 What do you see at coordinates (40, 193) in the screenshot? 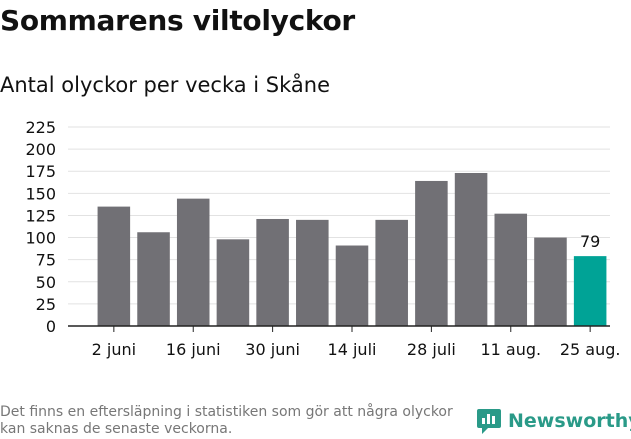
I see `y-tick-label: 150` at bounding box center [40, 193].